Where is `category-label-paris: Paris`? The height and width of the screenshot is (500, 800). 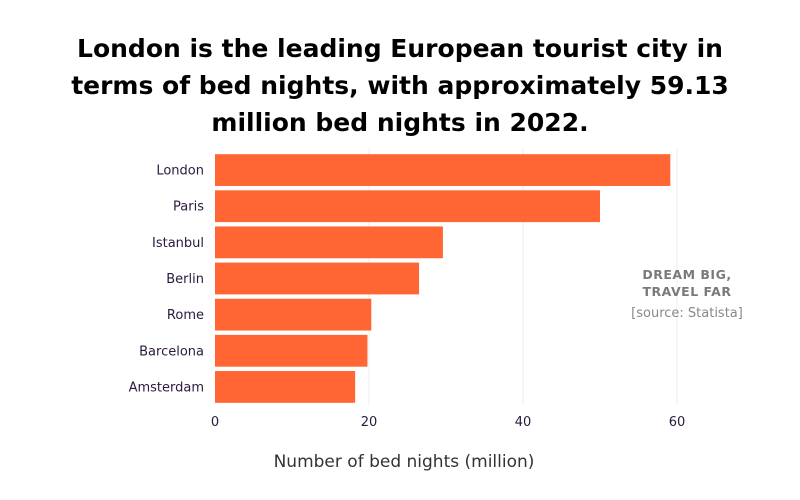 category-label-paris: Paris is located at coordinates (188, 207).